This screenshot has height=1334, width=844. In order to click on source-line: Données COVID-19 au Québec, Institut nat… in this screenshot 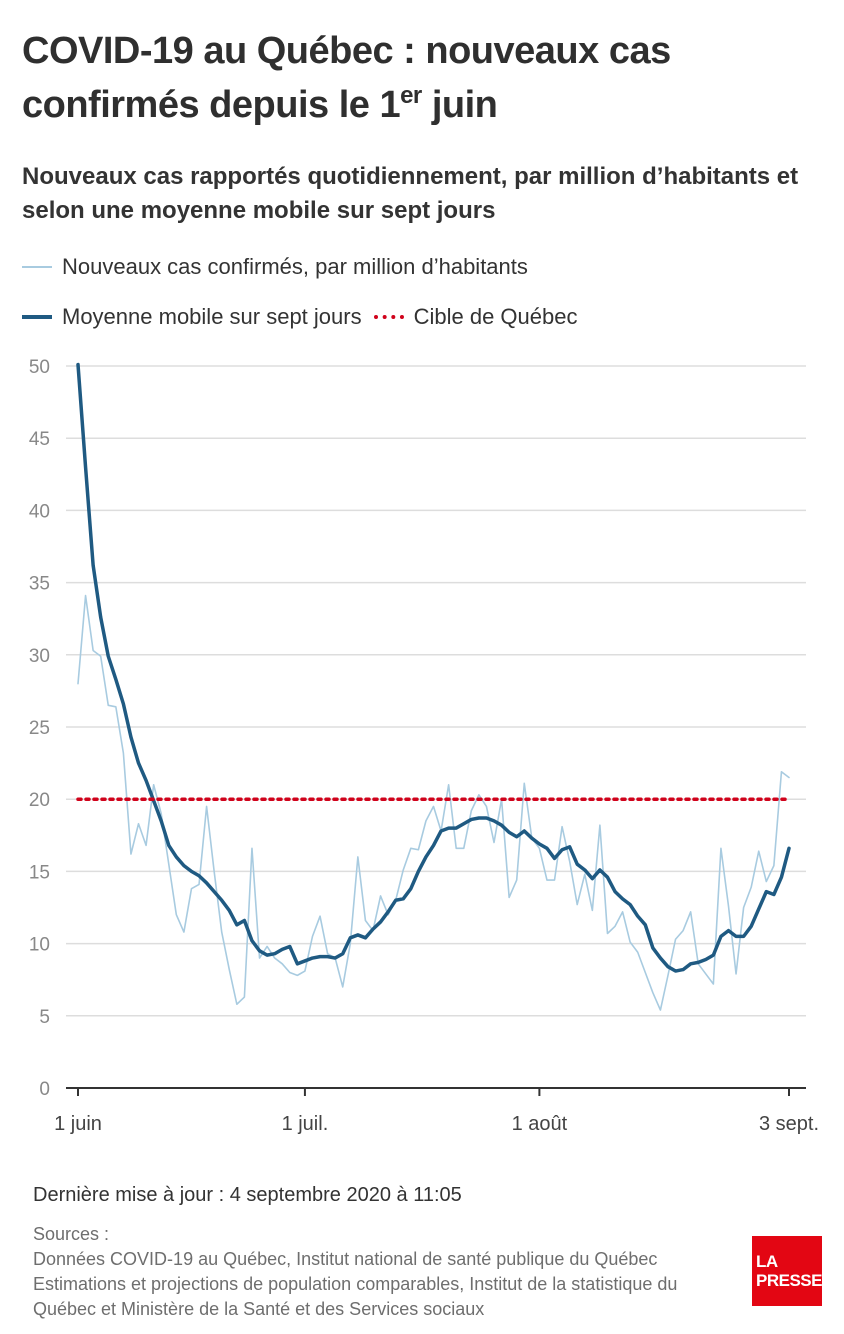, I will do `click(345, 1259)`.